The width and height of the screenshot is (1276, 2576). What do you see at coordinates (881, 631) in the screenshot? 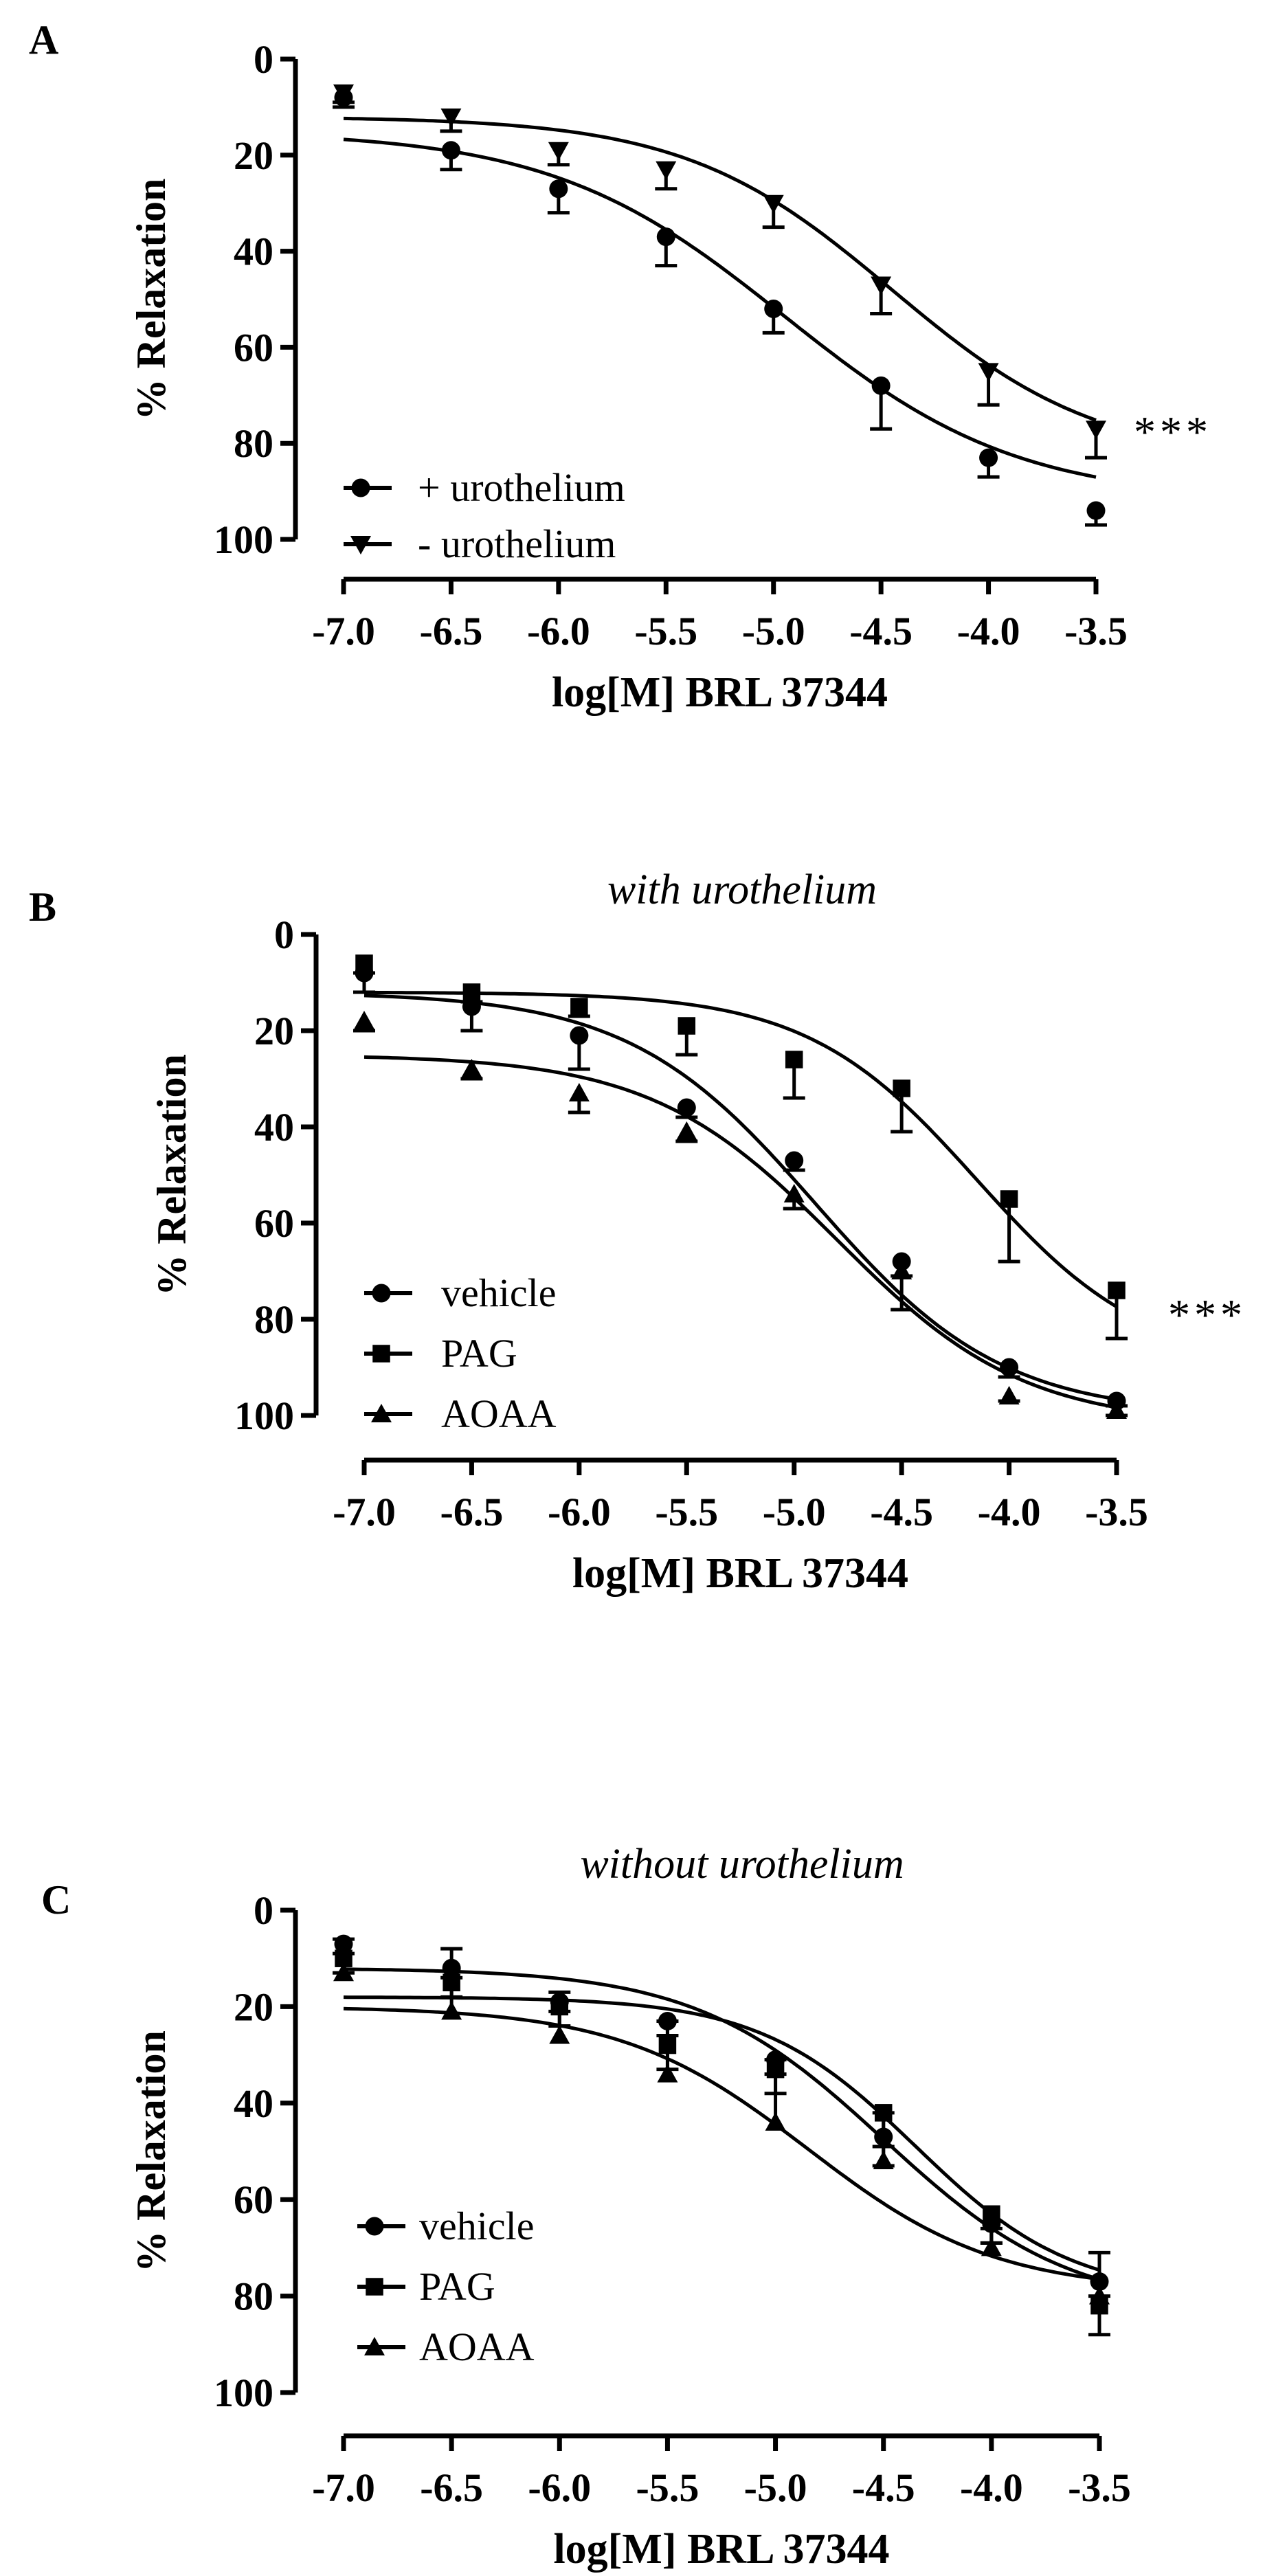
I see `x-tick-label: -4.5` at bounding box center [881, 631].